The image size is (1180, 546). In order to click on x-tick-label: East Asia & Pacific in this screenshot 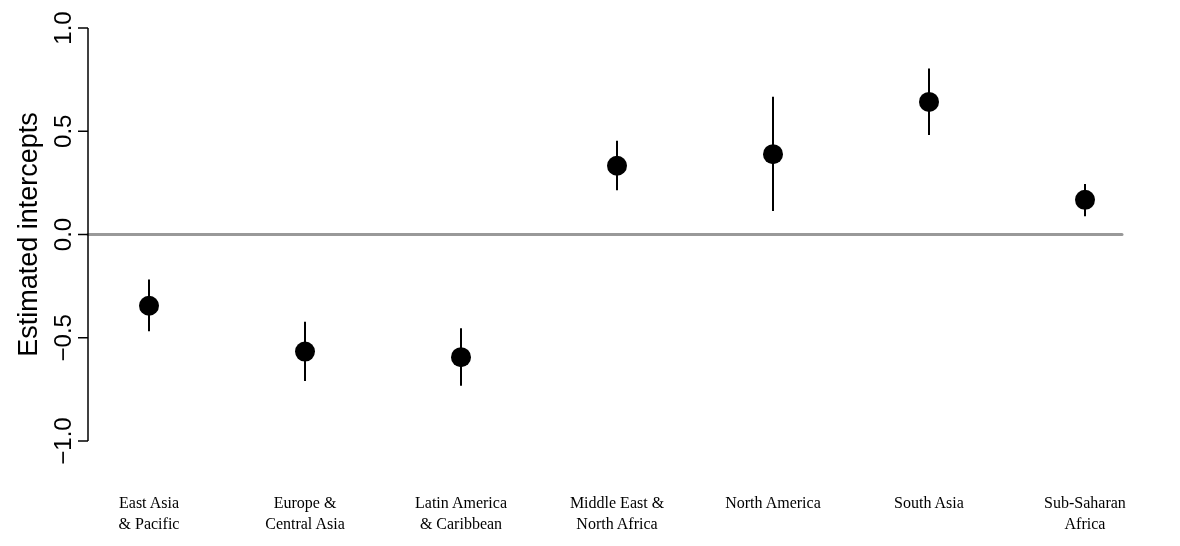, I will do `click(149, 513)`.